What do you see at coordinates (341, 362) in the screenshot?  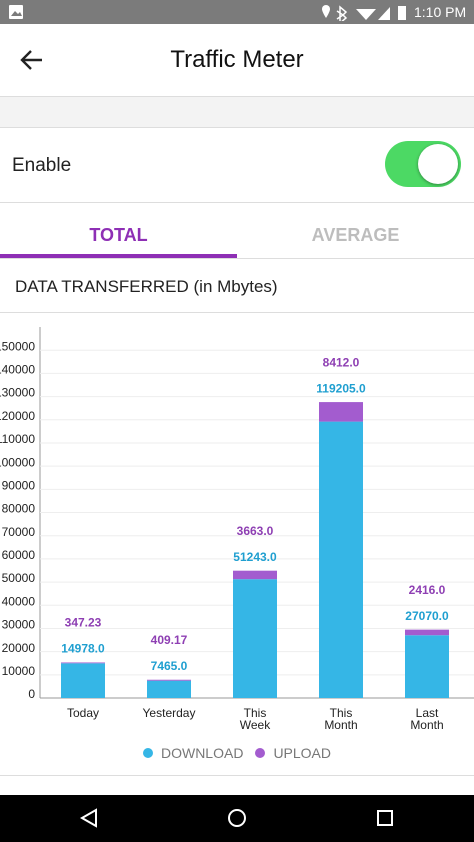 I see `value-label: 8412.0` at bounding box center [341, 362].